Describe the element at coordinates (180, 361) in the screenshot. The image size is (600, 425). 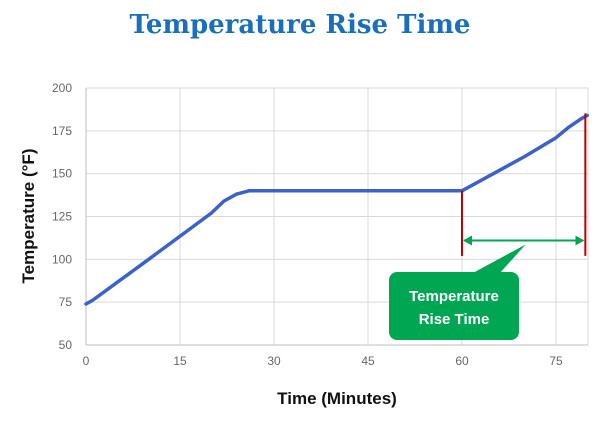
I see `x-tick-label: 15` at that location.